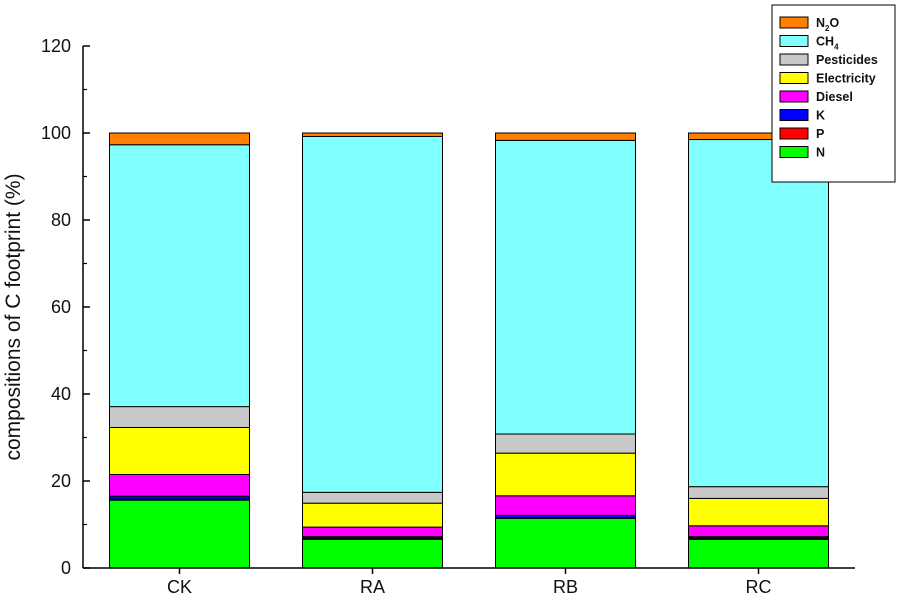  Describe the element at coordinates (372, 515) in the screenshot. I see `bar-segment-ra-electricity` at that location.